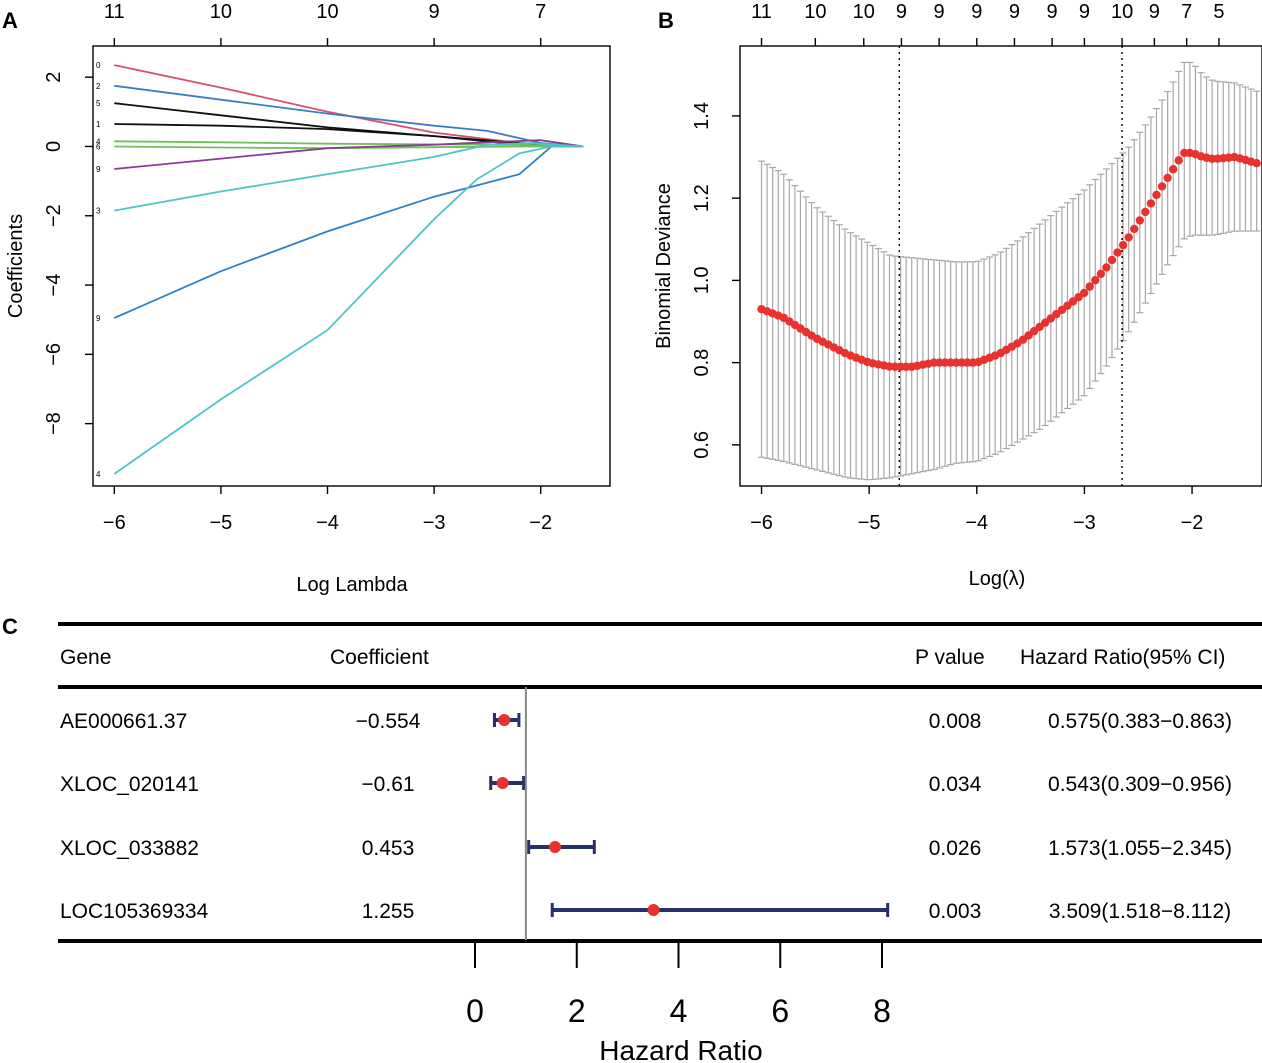 The width and height of the screenshot is (1262, 1063). I want to click on a-series-label: 6, so click(98, 146).